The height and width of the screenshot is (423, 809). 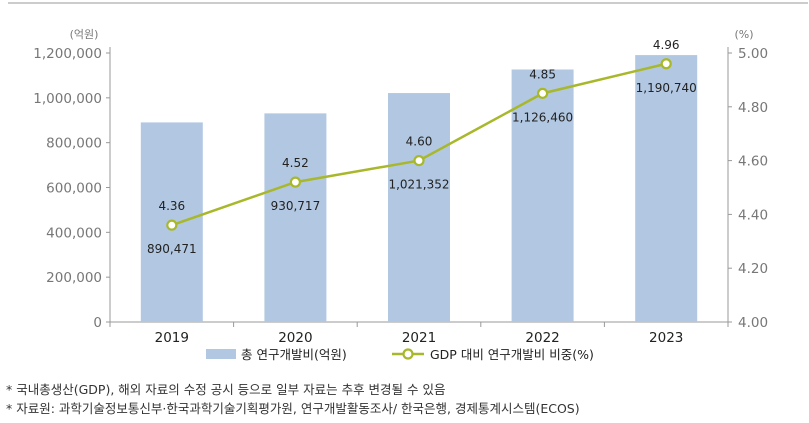 What do you see at coordinates (84, 34) in the screenshot?
I see `left-axis-unit: (억원)` at bounding box center [84, 34].